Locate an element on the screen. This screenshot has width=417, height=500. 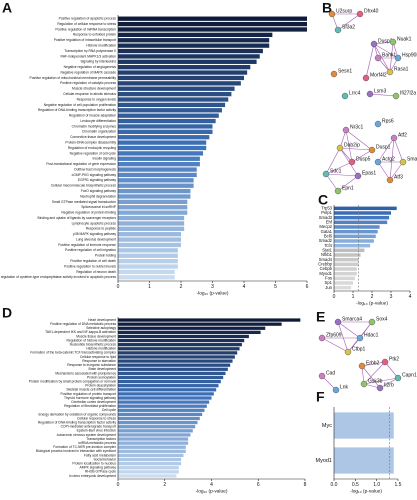
node-label: Hsp90b1 is located at coordinates (409, 55).